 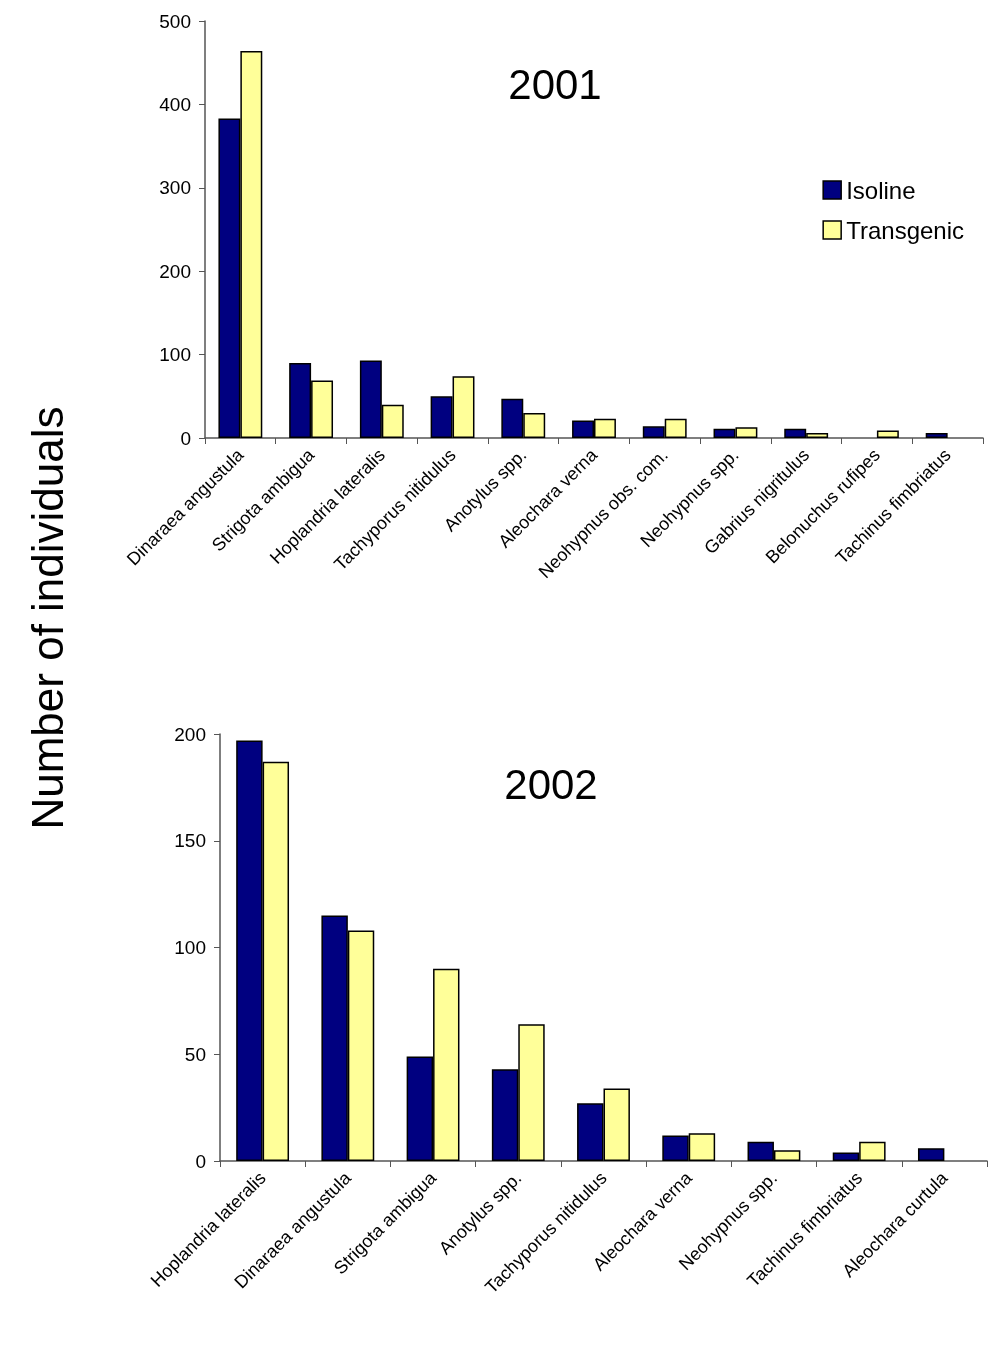 What do you see at coordinates (175, 188) in the screenshot?
I see `y-tick-label: 300` at bounding box center [175, 188].